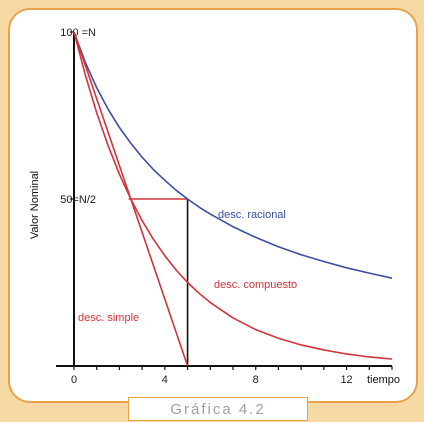  What do you see at coordinates (255, 285) in the screenshot?
I see `series-label-2: desc. compuesto` at bounding box center [255, 285].